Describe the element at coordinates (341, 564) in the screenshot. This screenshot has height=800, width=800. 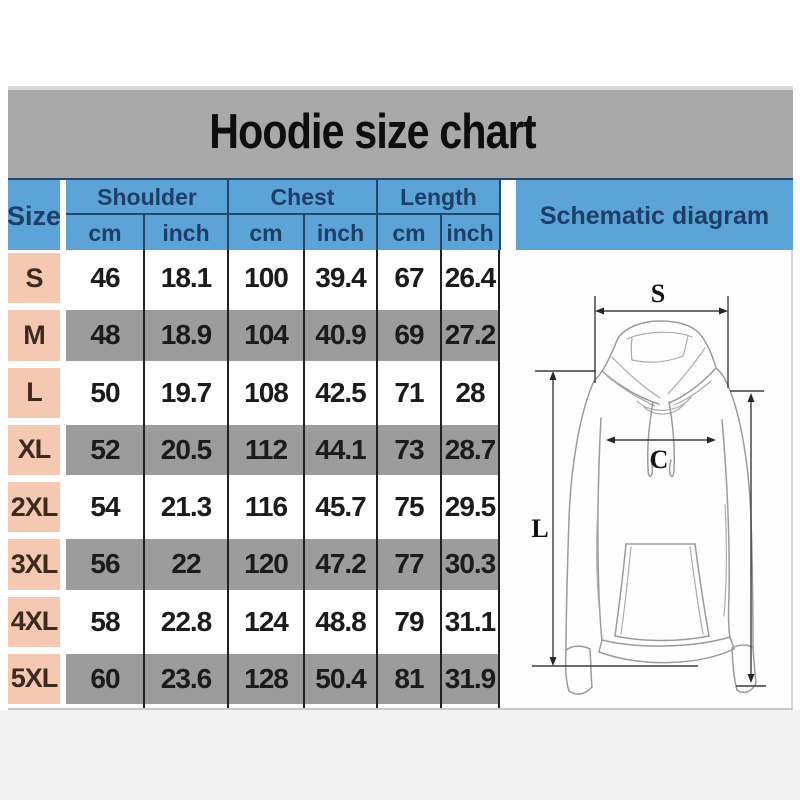
I see `measurement-value: 47.2` at that location.